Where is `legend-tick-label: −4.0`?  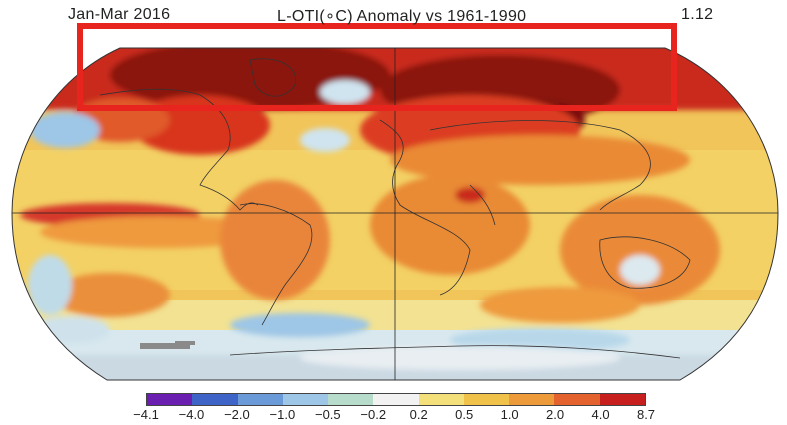 legend-tick-label: −4.0 is located at coordinates (191, 414).